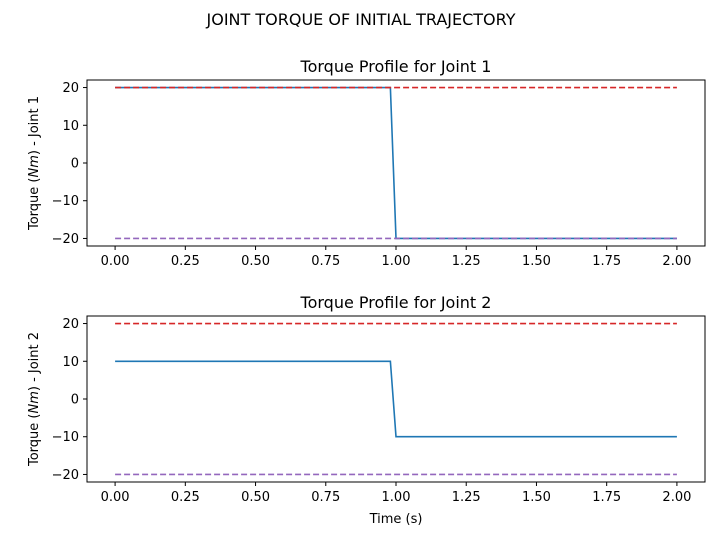 The width and height of the screenshot is (722, 549). What do you see at coordinates (34, 163) in the screenshot?
I see `y-axis-label: Torque (Nm) - Joint 1` at bounding box center [34, 163].